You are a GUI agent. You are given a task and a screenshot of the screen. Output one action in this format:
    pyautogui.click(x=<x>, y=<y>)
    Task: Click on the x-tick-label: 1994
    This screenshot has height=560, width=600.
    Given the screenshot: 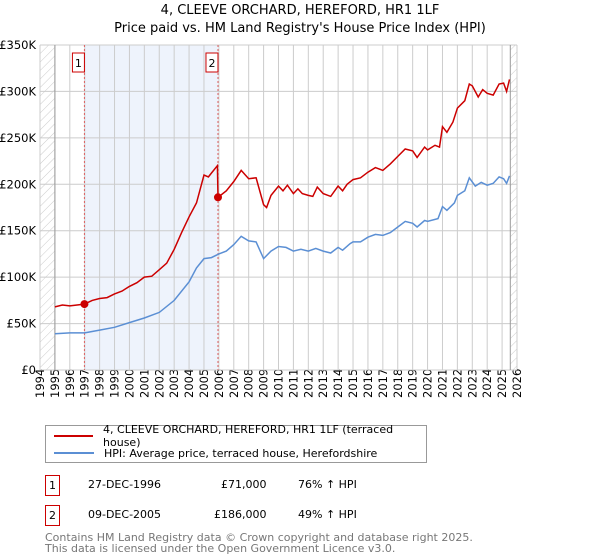 What is the action you would take?
    pyautogui.click(x=40, y=383)
    